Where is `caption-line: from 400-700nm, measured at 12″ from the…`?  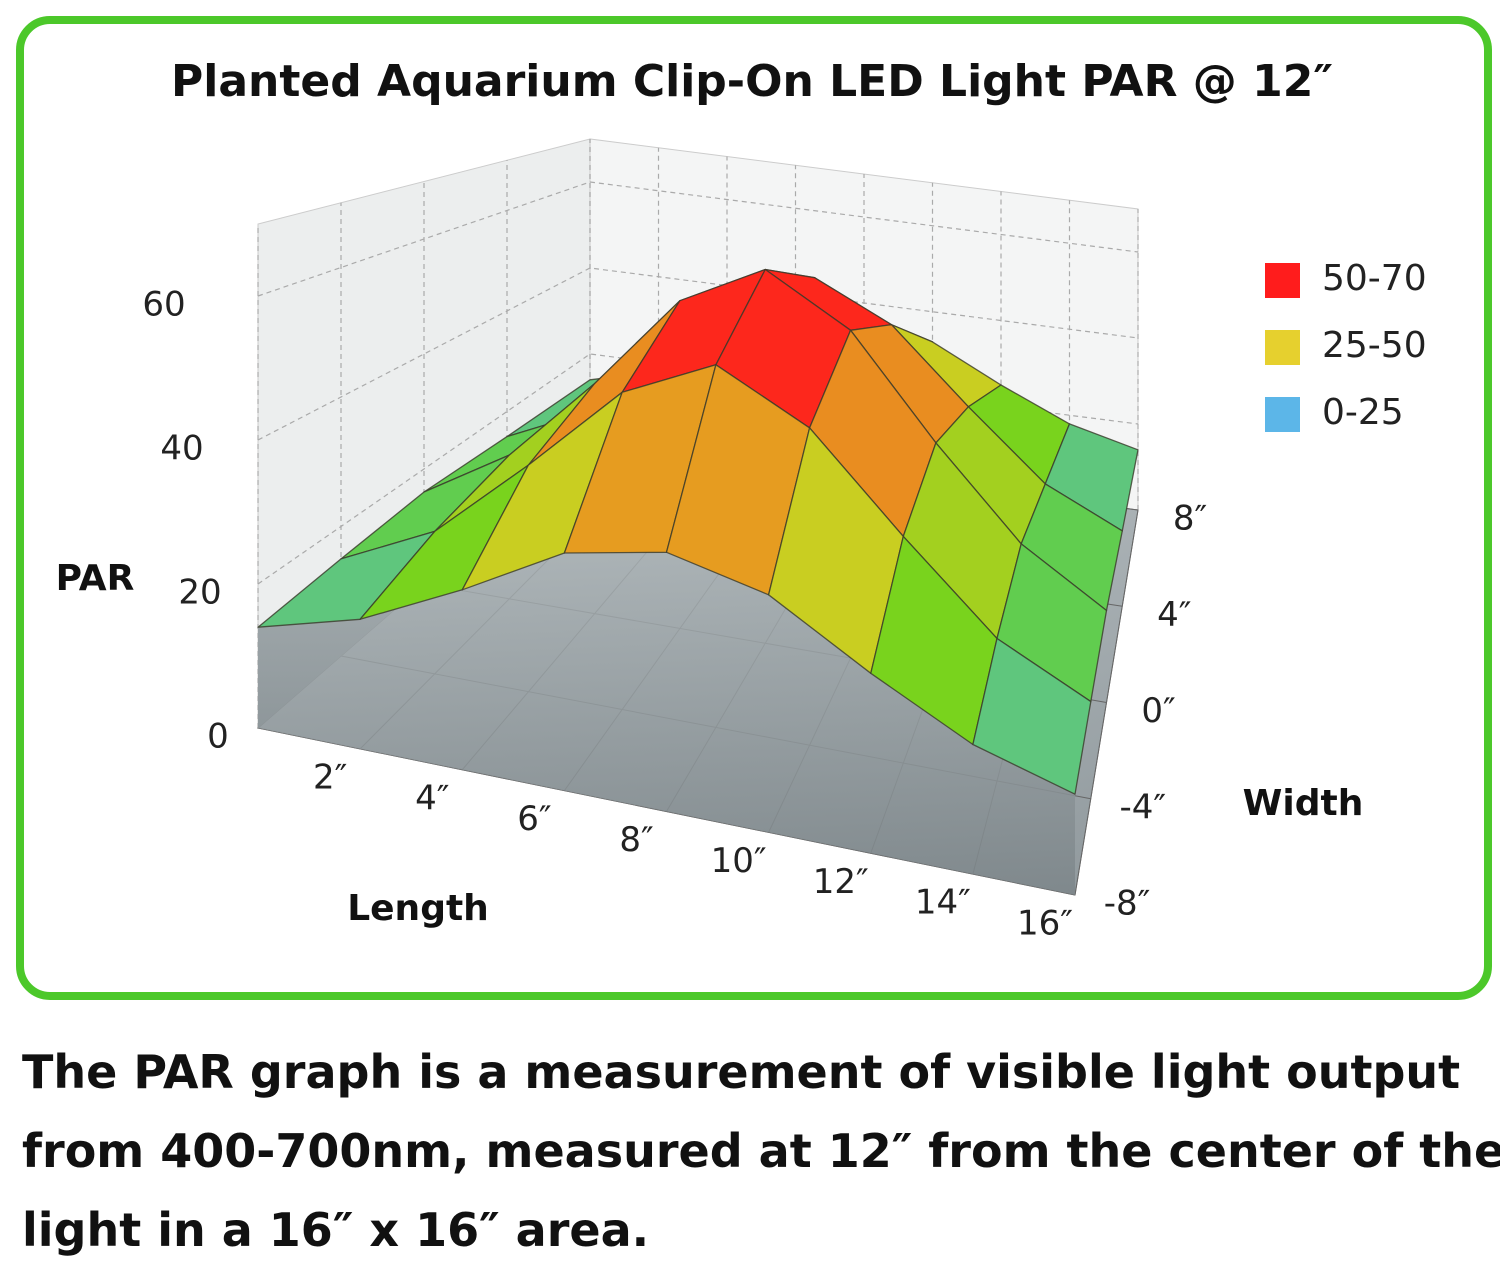 caption-line: from 400-700nm, measured at 12″ from the… is located at coordinates (761, 1151).